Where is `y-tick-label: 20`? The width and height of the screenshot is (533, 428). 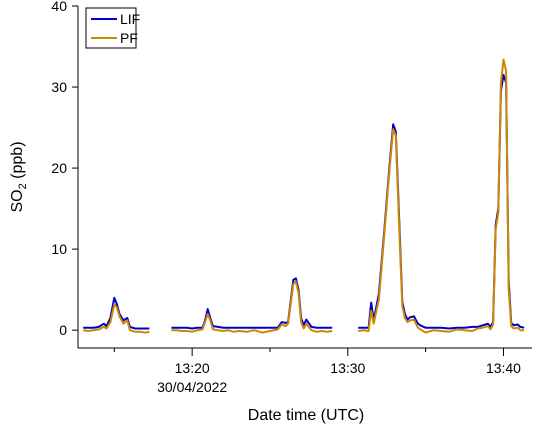
y-tick-label: 20 is located at coordinates (59, 168).